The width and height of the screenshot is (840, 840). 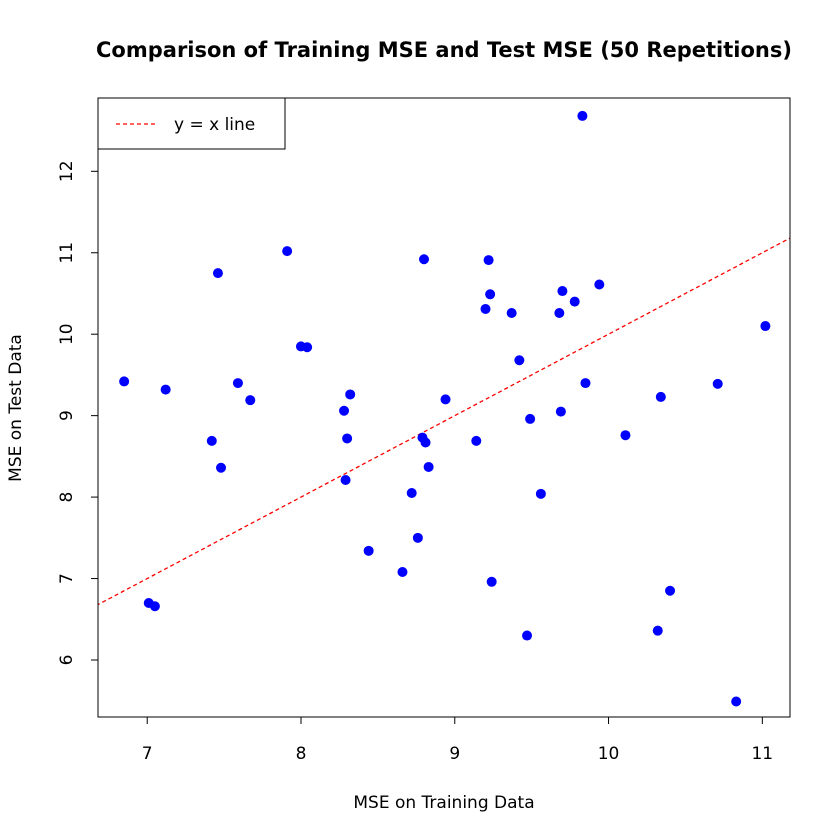 What do you see at coordinates (67, 171) in the screenshot?
I see `y-tick-label: 12` at bounding box center [67, 171].